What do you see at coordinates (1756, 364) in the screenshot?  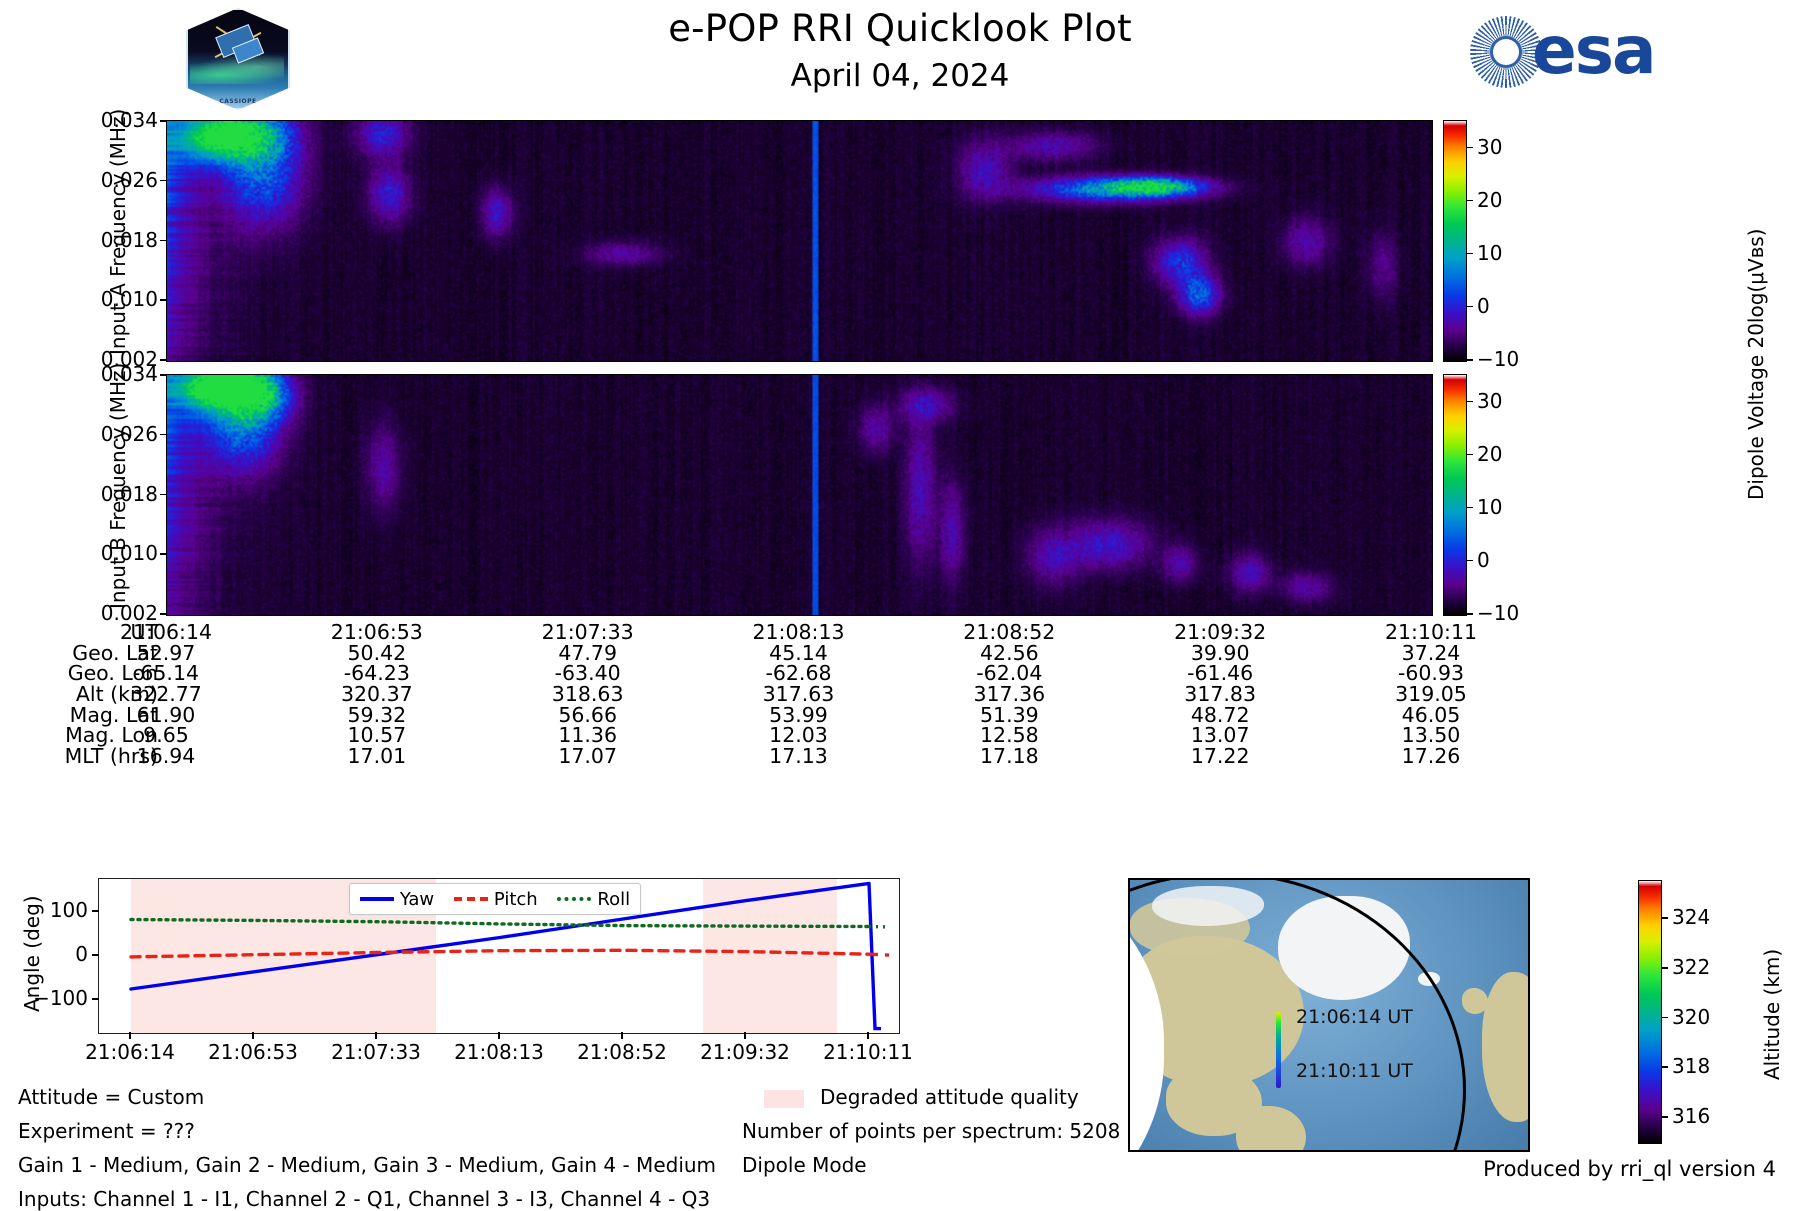 I see `colorbar-axis-label: Dipole Voltage 20log(μVʙs)` at bounding box center [1756, 364].